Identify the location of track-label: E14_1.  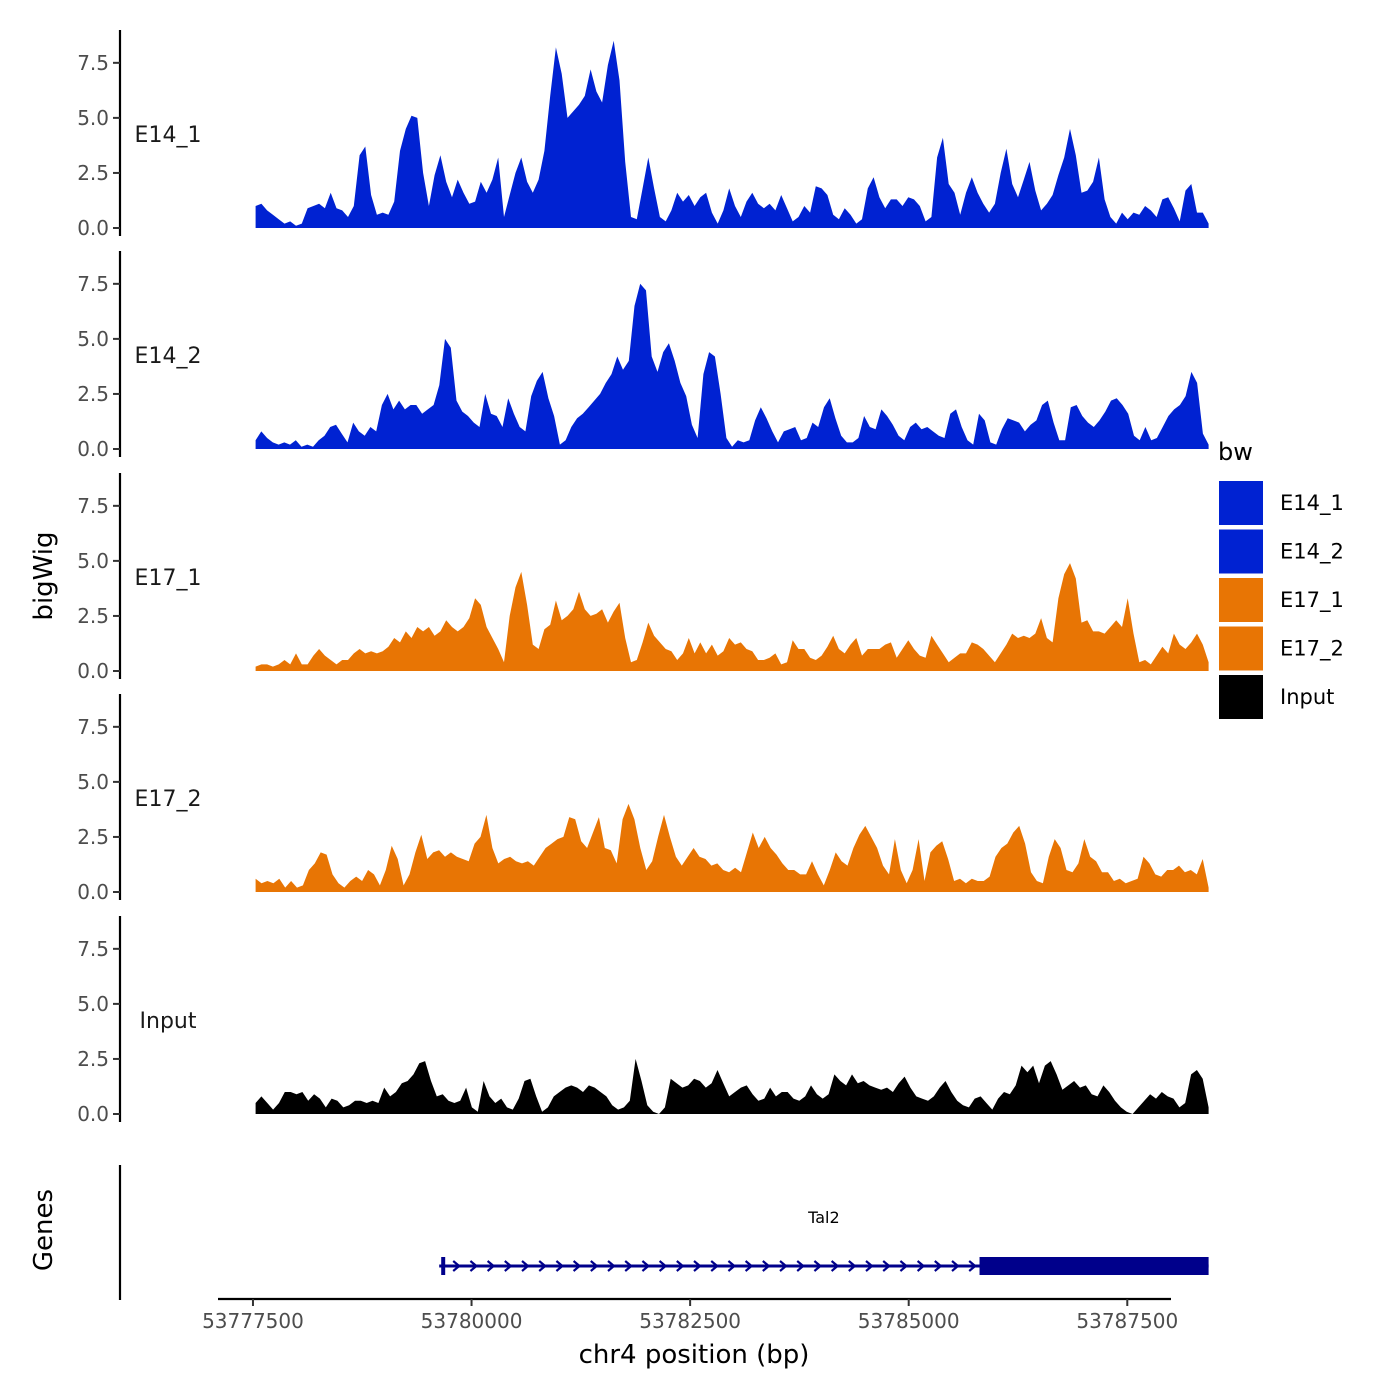
(168, 135).